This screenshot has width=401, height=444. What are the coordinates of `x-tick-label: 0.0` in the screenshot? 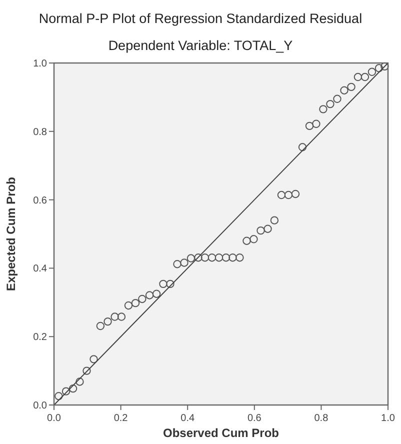 It's located at (54, 418).